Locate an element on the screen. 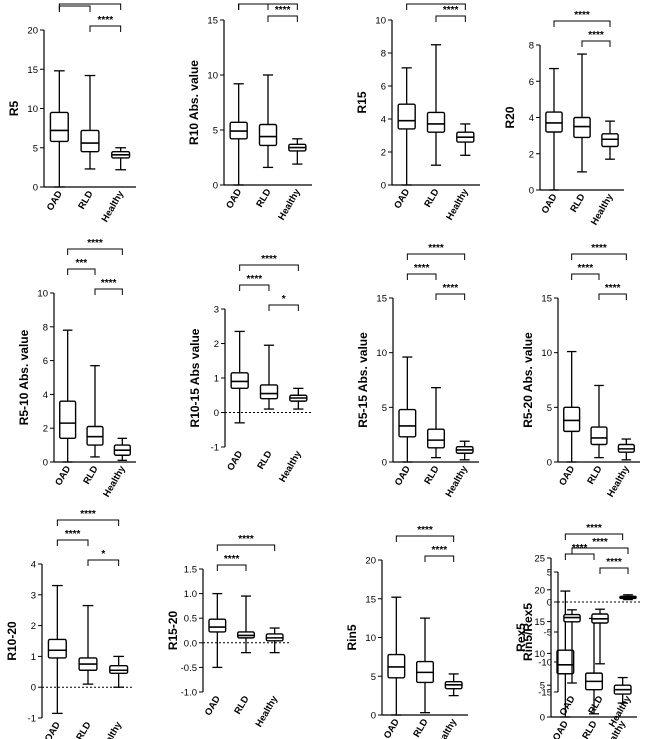 Image resolution: width=669 pixels, height=739 pixels. y-tick-label: 2 is located at coordinates (216, 344).